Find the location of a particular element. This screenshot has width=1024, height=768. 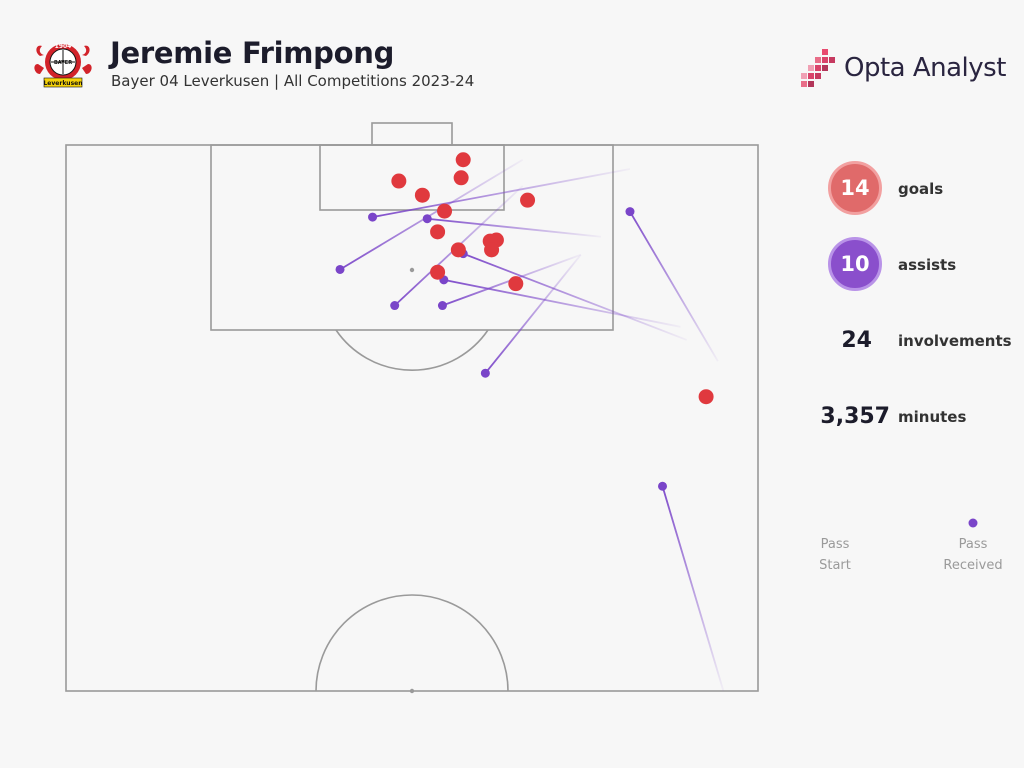

six-yard-box is located at coordinates (412, 177).